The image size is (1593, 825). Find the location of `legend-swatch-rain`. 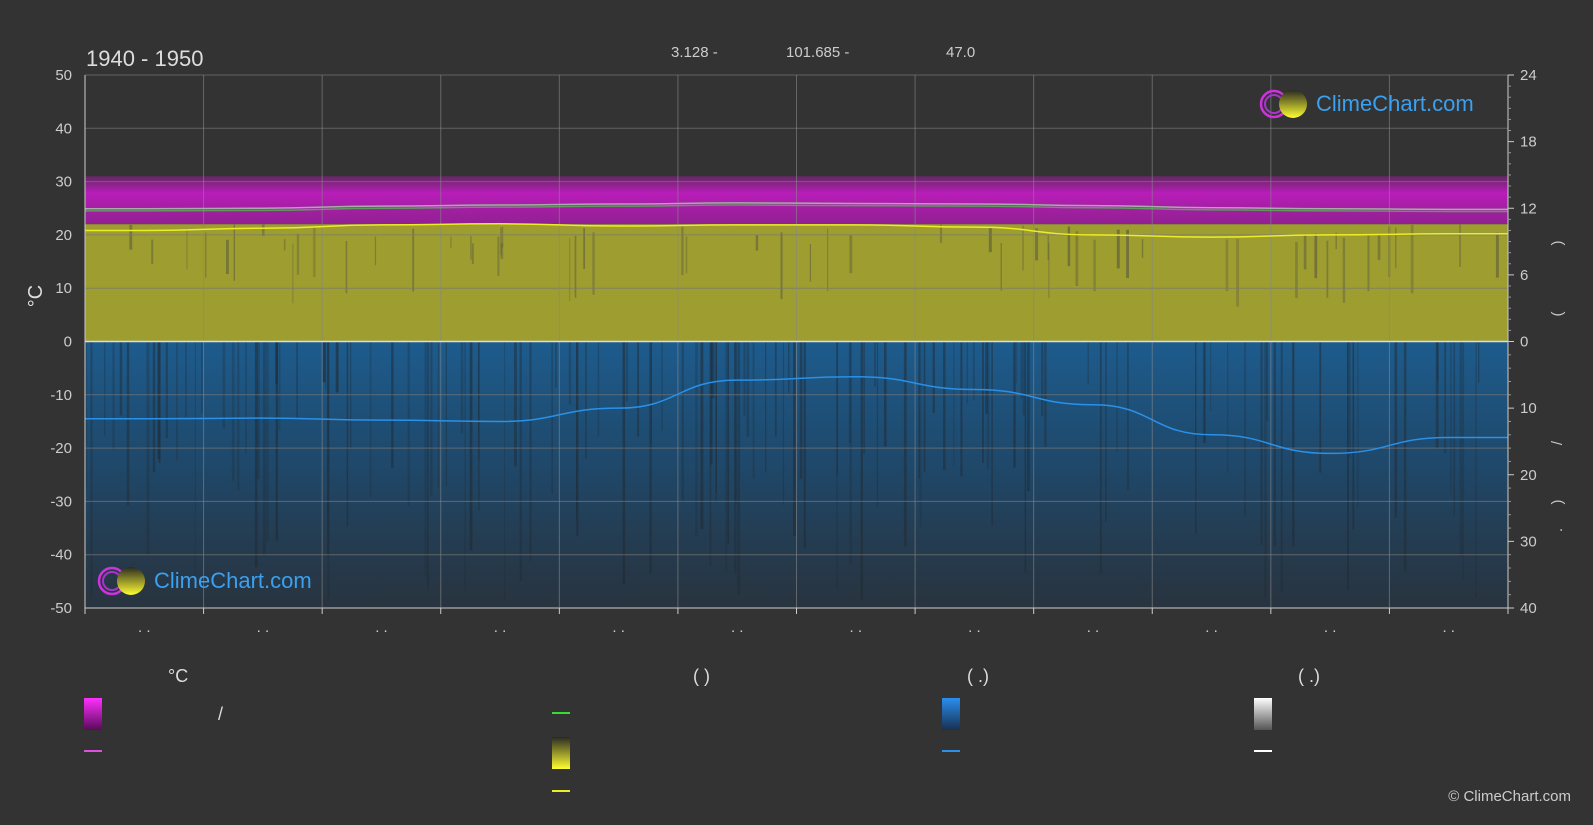

legend-swatch-rain is located at coordinates (951, 714).